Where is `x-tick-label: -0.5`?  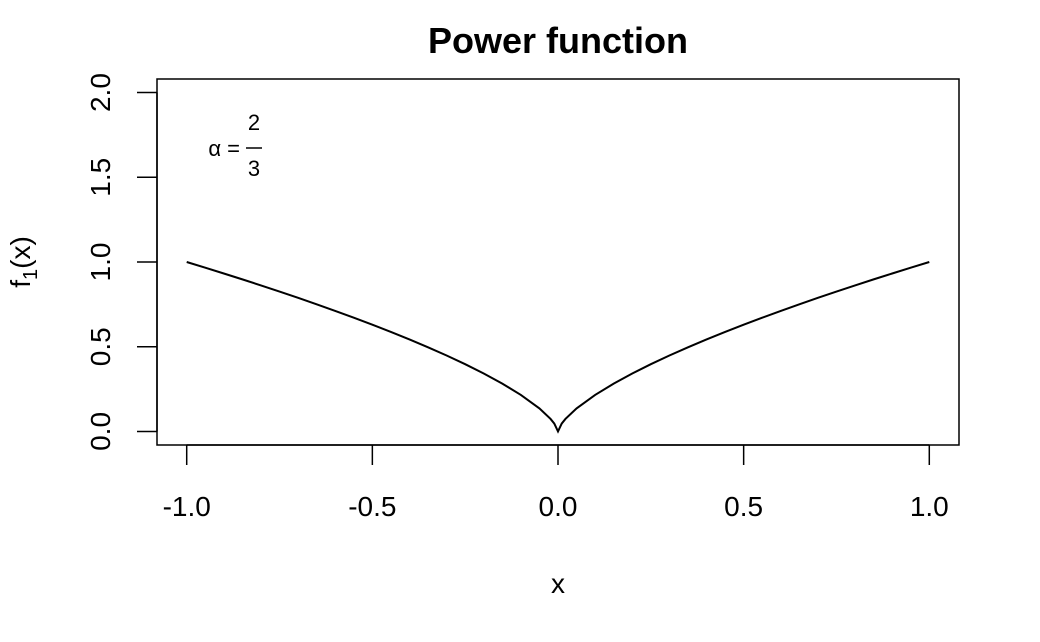 x-tick-label: -0.5 is located at coordinates (372, 506).